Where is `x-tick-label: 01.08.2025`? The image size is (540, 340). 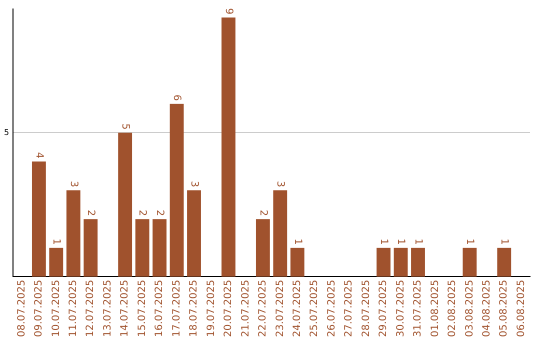
x-tick-label: 01.08.2025 is located at coordinates (435, 309).